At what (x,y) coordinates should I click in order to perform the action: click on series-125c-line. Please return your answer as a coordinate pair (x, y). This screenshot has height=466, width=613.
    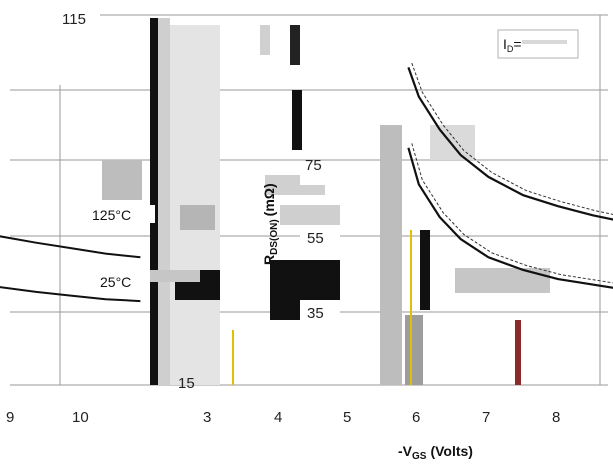
    Looking at the image, I should click on (510, 144).